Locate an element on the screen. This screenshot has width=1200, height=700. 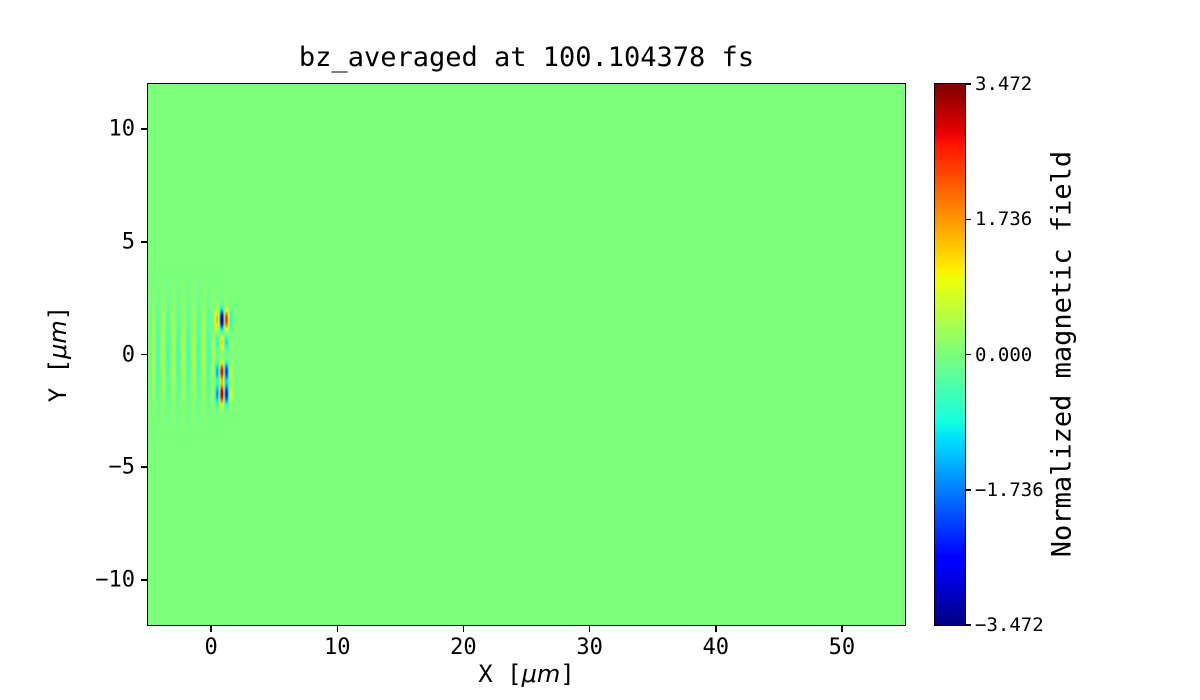
x-tick-label: 40 is located at coordinates (716, 647).